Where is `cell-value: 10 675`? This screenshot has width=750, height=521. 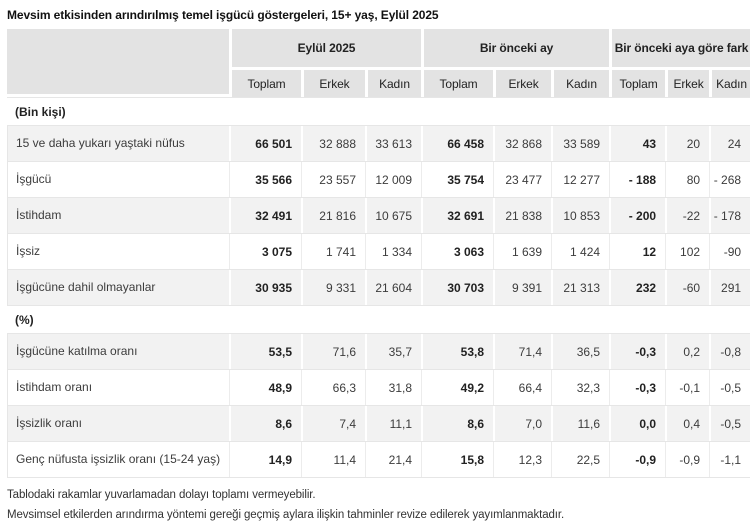
cell-value: 10 675 is located at coordinates (393, 216).